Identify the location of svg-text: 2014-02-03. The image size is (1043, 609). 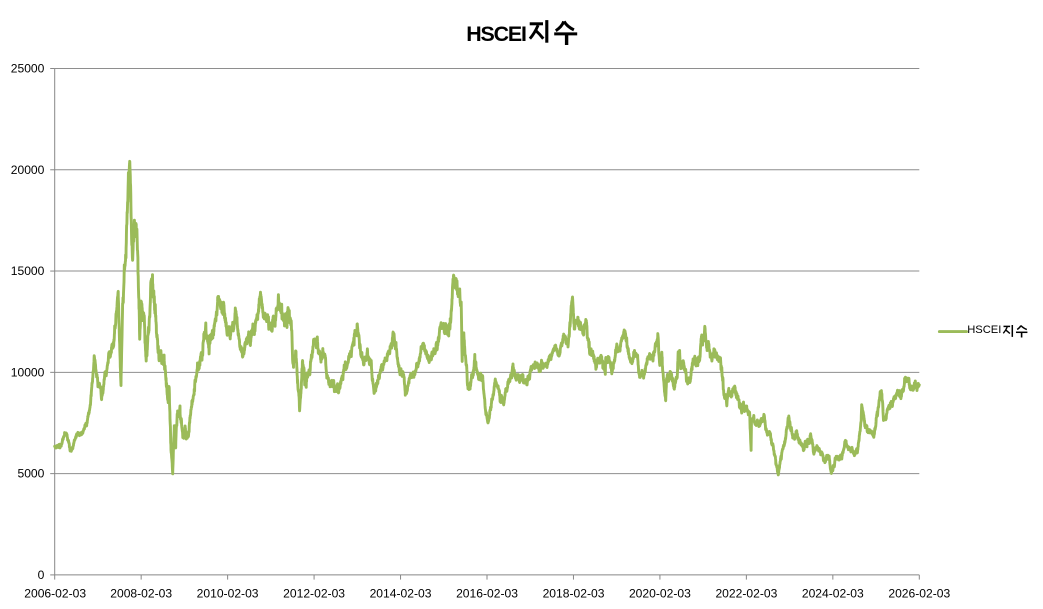
(401, 593).